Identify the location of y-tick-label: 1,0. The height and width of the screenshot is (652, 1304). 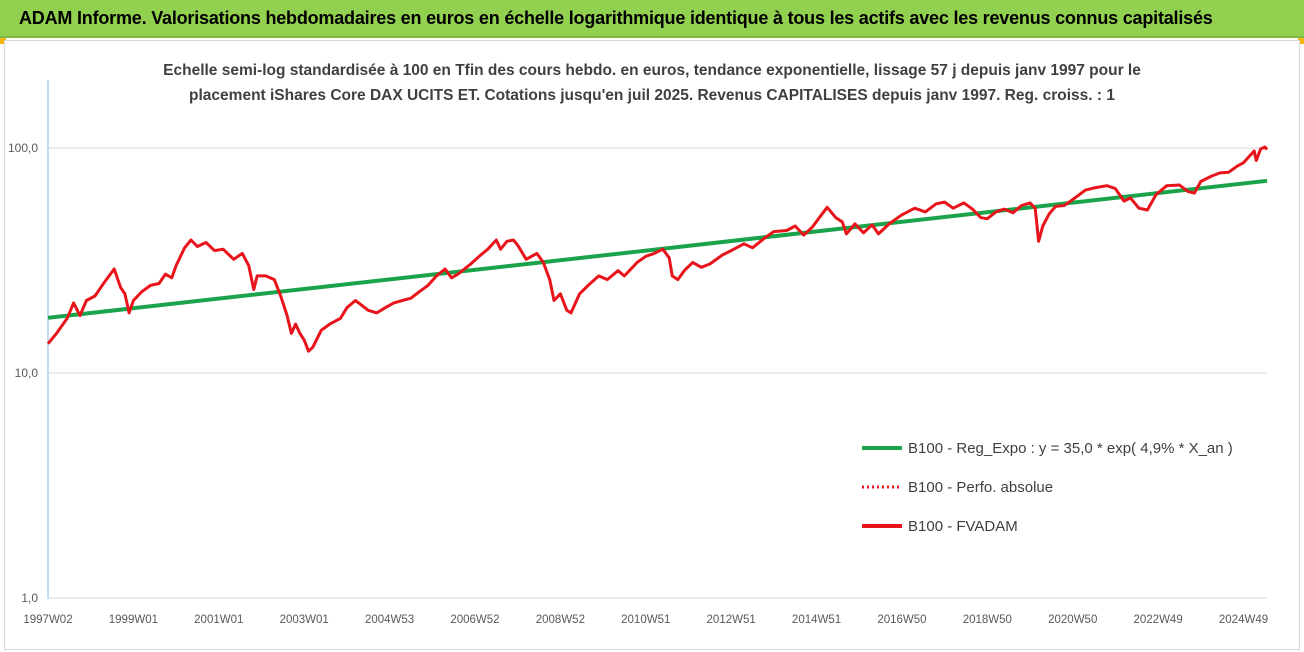
(29, 598).